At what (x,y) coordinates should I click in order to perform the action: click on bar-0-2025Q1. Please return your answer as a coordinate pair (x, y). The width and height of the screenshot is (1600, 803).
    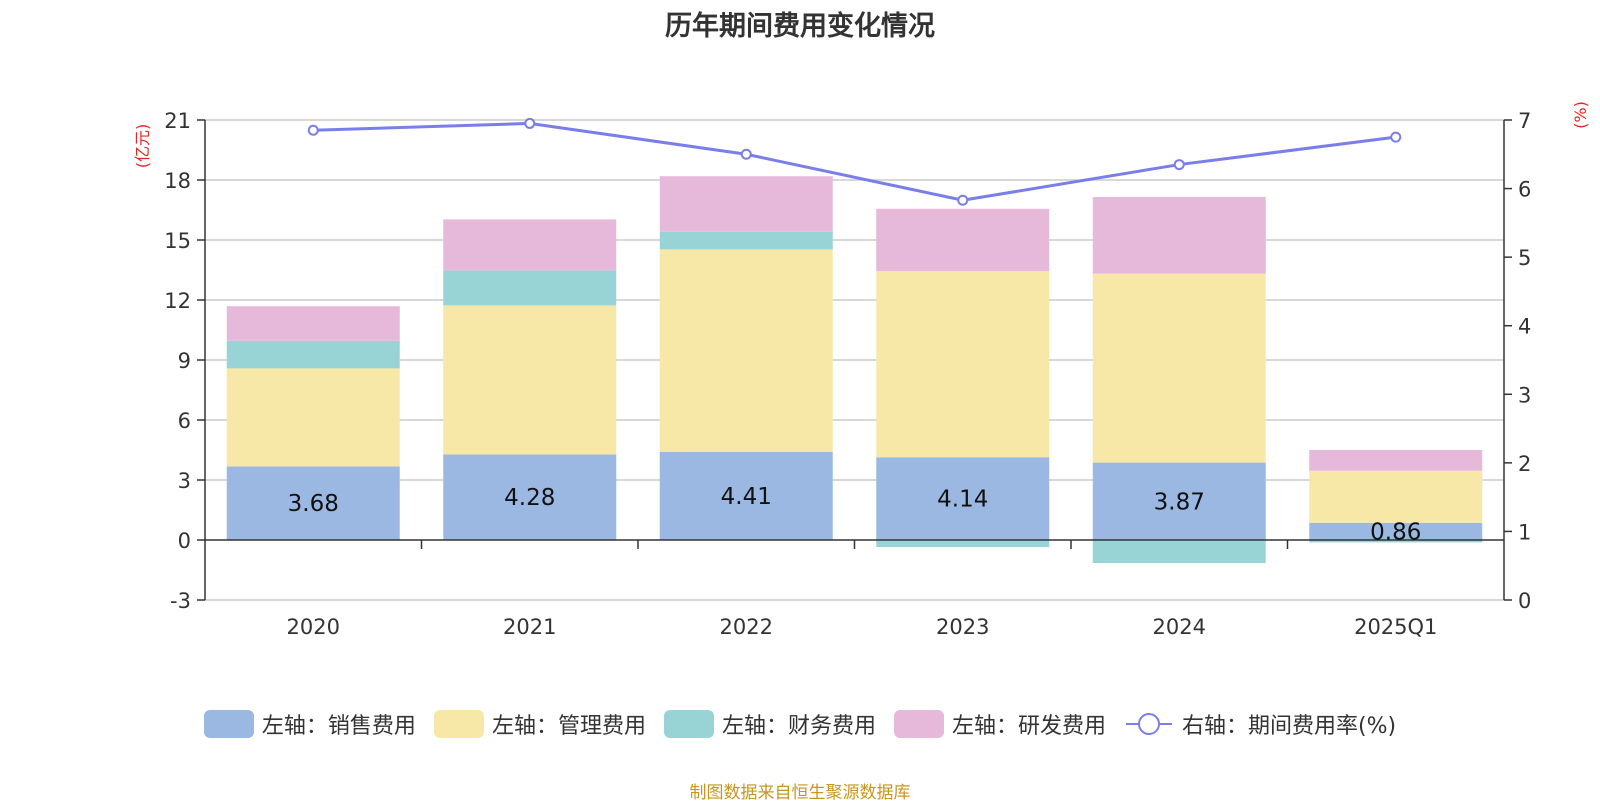
    Looking at the image, I should click on (1396, 531).